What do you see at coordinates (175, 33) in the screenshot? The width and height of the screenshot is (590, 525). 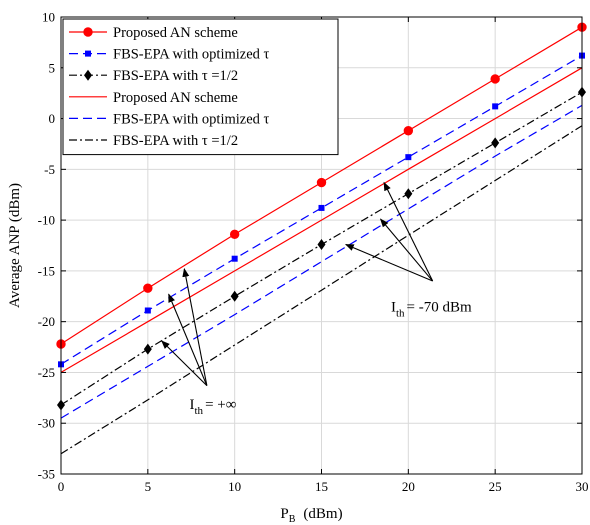 I see `legend-label-0: Proposed AN scheme` at bounding box center [175, 33].